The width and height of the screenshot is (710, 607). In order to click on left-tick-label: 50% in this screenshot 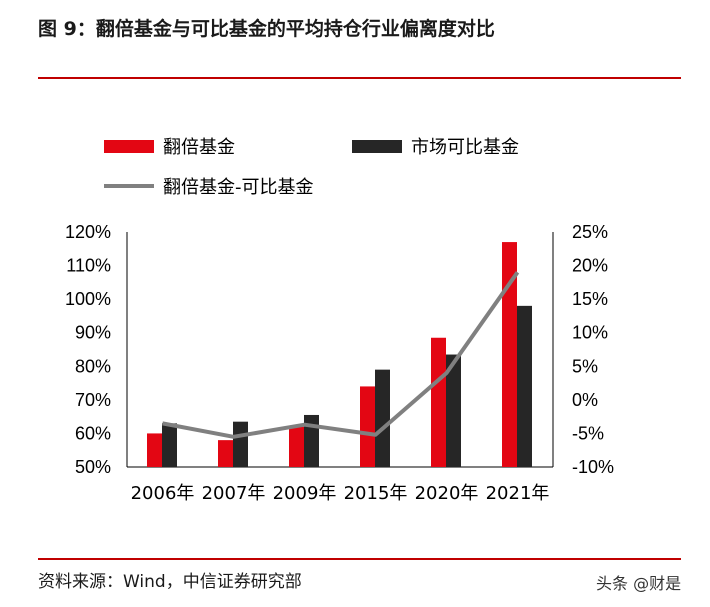, I will do `click(93, 467)`.